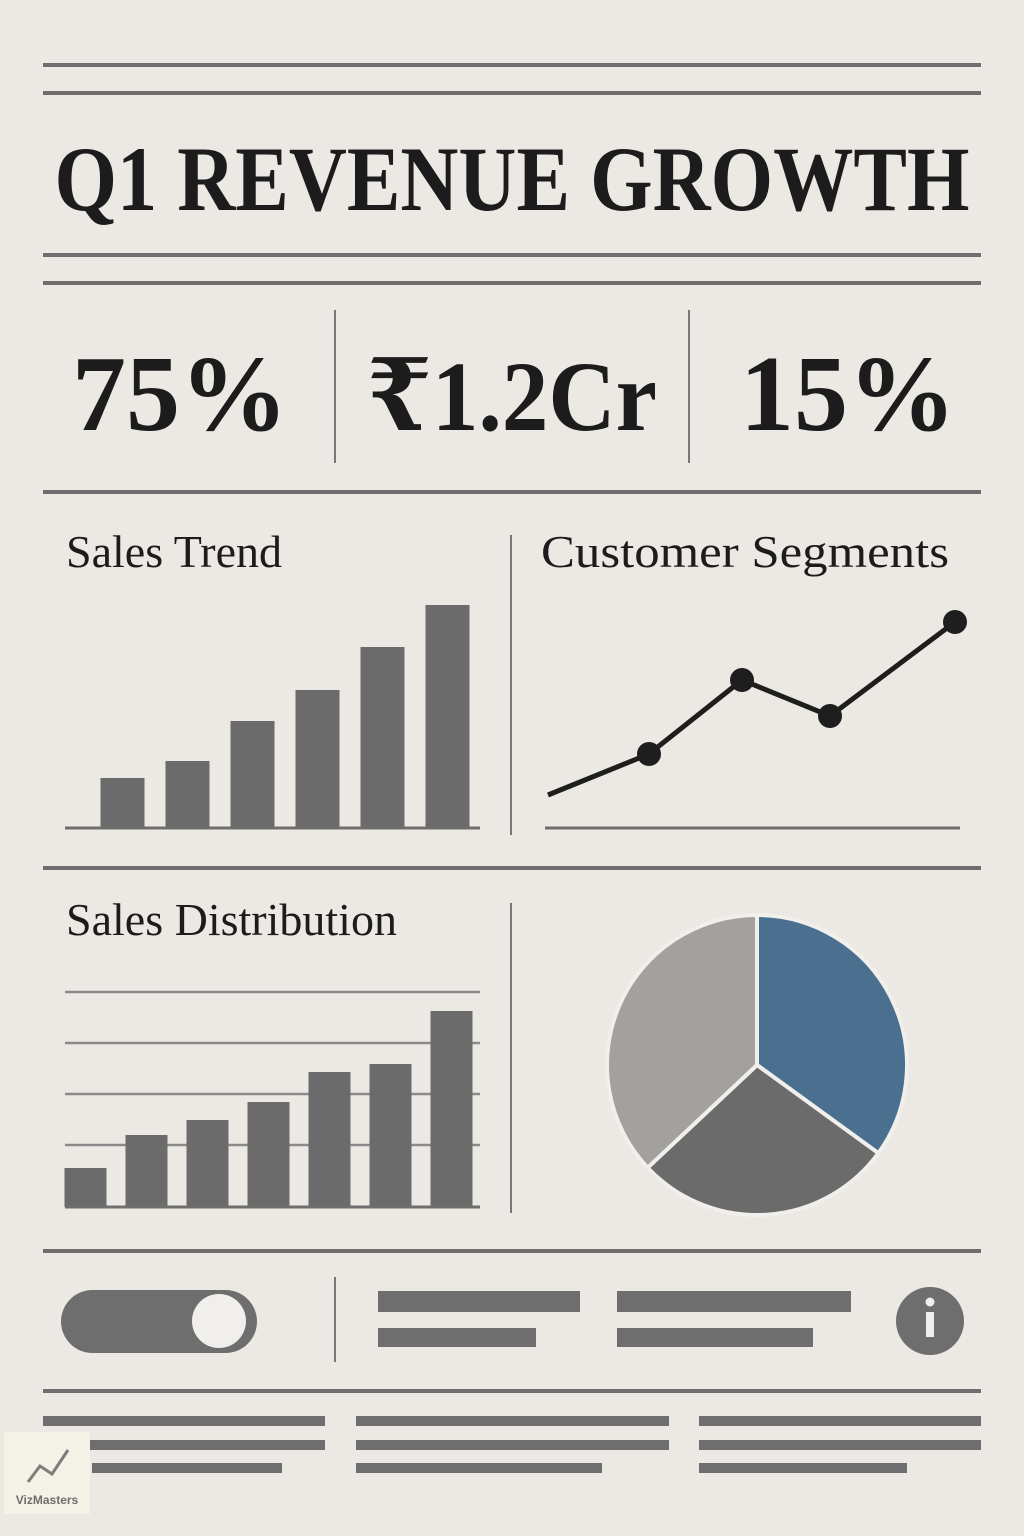  I want to click on watermark-text: VizMasters, so click(47, 1500).